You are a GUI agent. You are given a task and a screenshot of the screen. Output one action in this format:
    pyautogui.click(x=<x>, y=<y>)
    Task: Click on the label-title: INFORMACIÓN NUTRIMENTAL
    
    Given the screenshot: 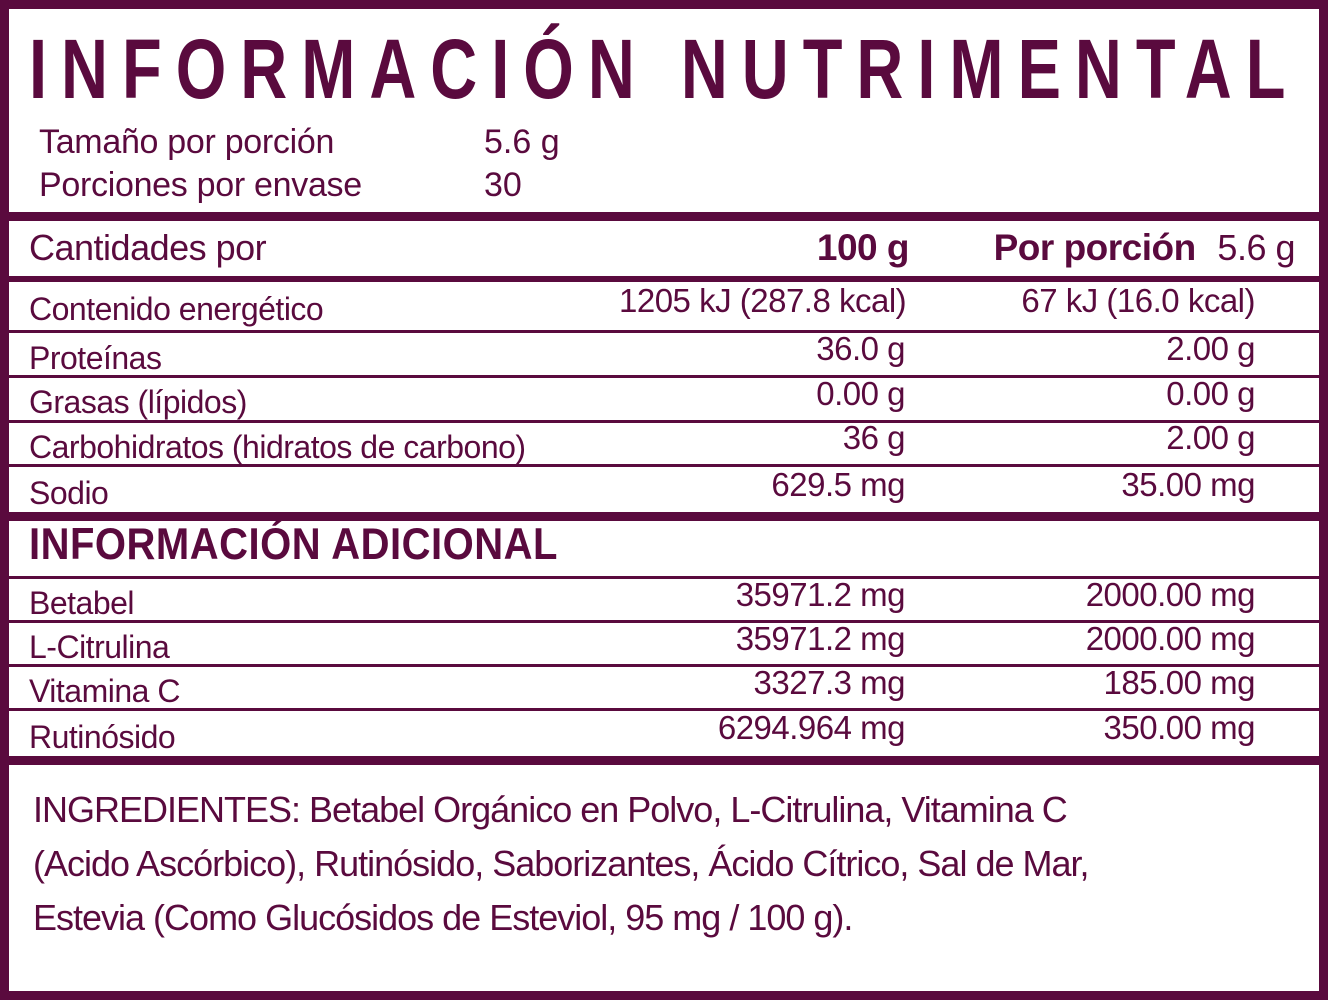 What is the action you would take?
    pyautogui.click(x=664, y=68)
    